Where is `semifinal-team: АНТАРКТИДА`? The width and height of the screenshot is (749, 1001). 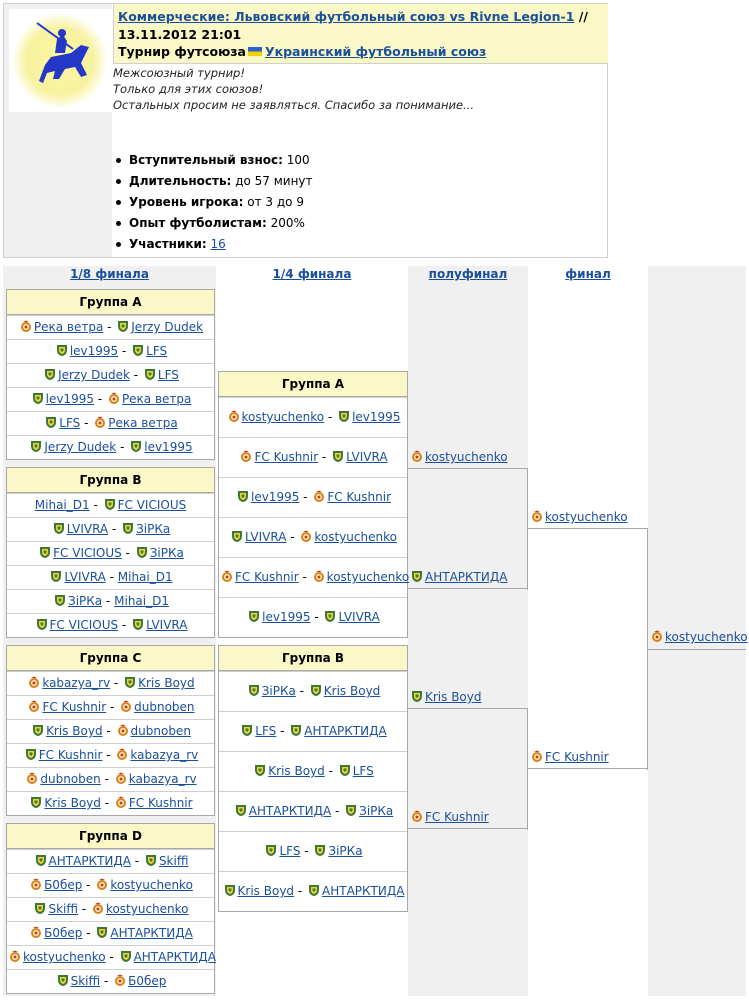 semifinal-team: АНТАРКТИДА is located at coordinates (458, 577).